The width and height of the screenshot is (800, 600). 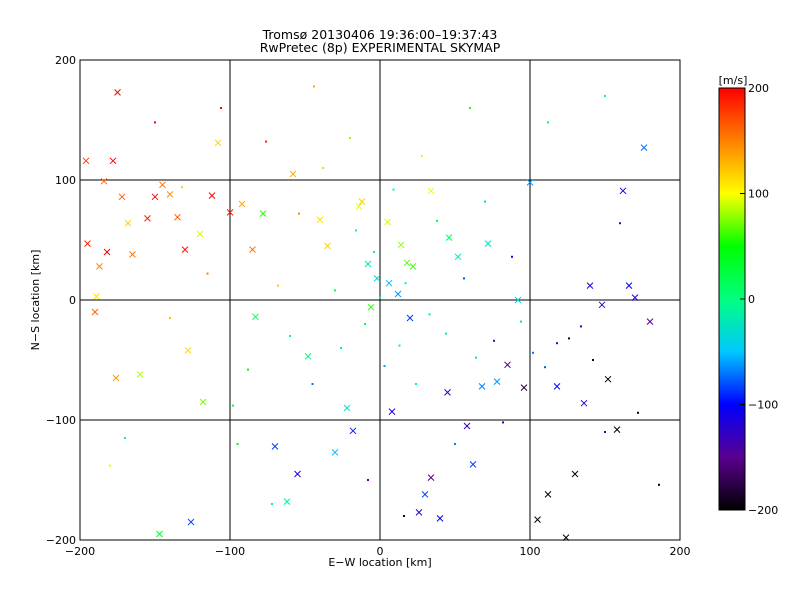 I want to click on colorbar-label: [m/s], so click(x=733, y=80).